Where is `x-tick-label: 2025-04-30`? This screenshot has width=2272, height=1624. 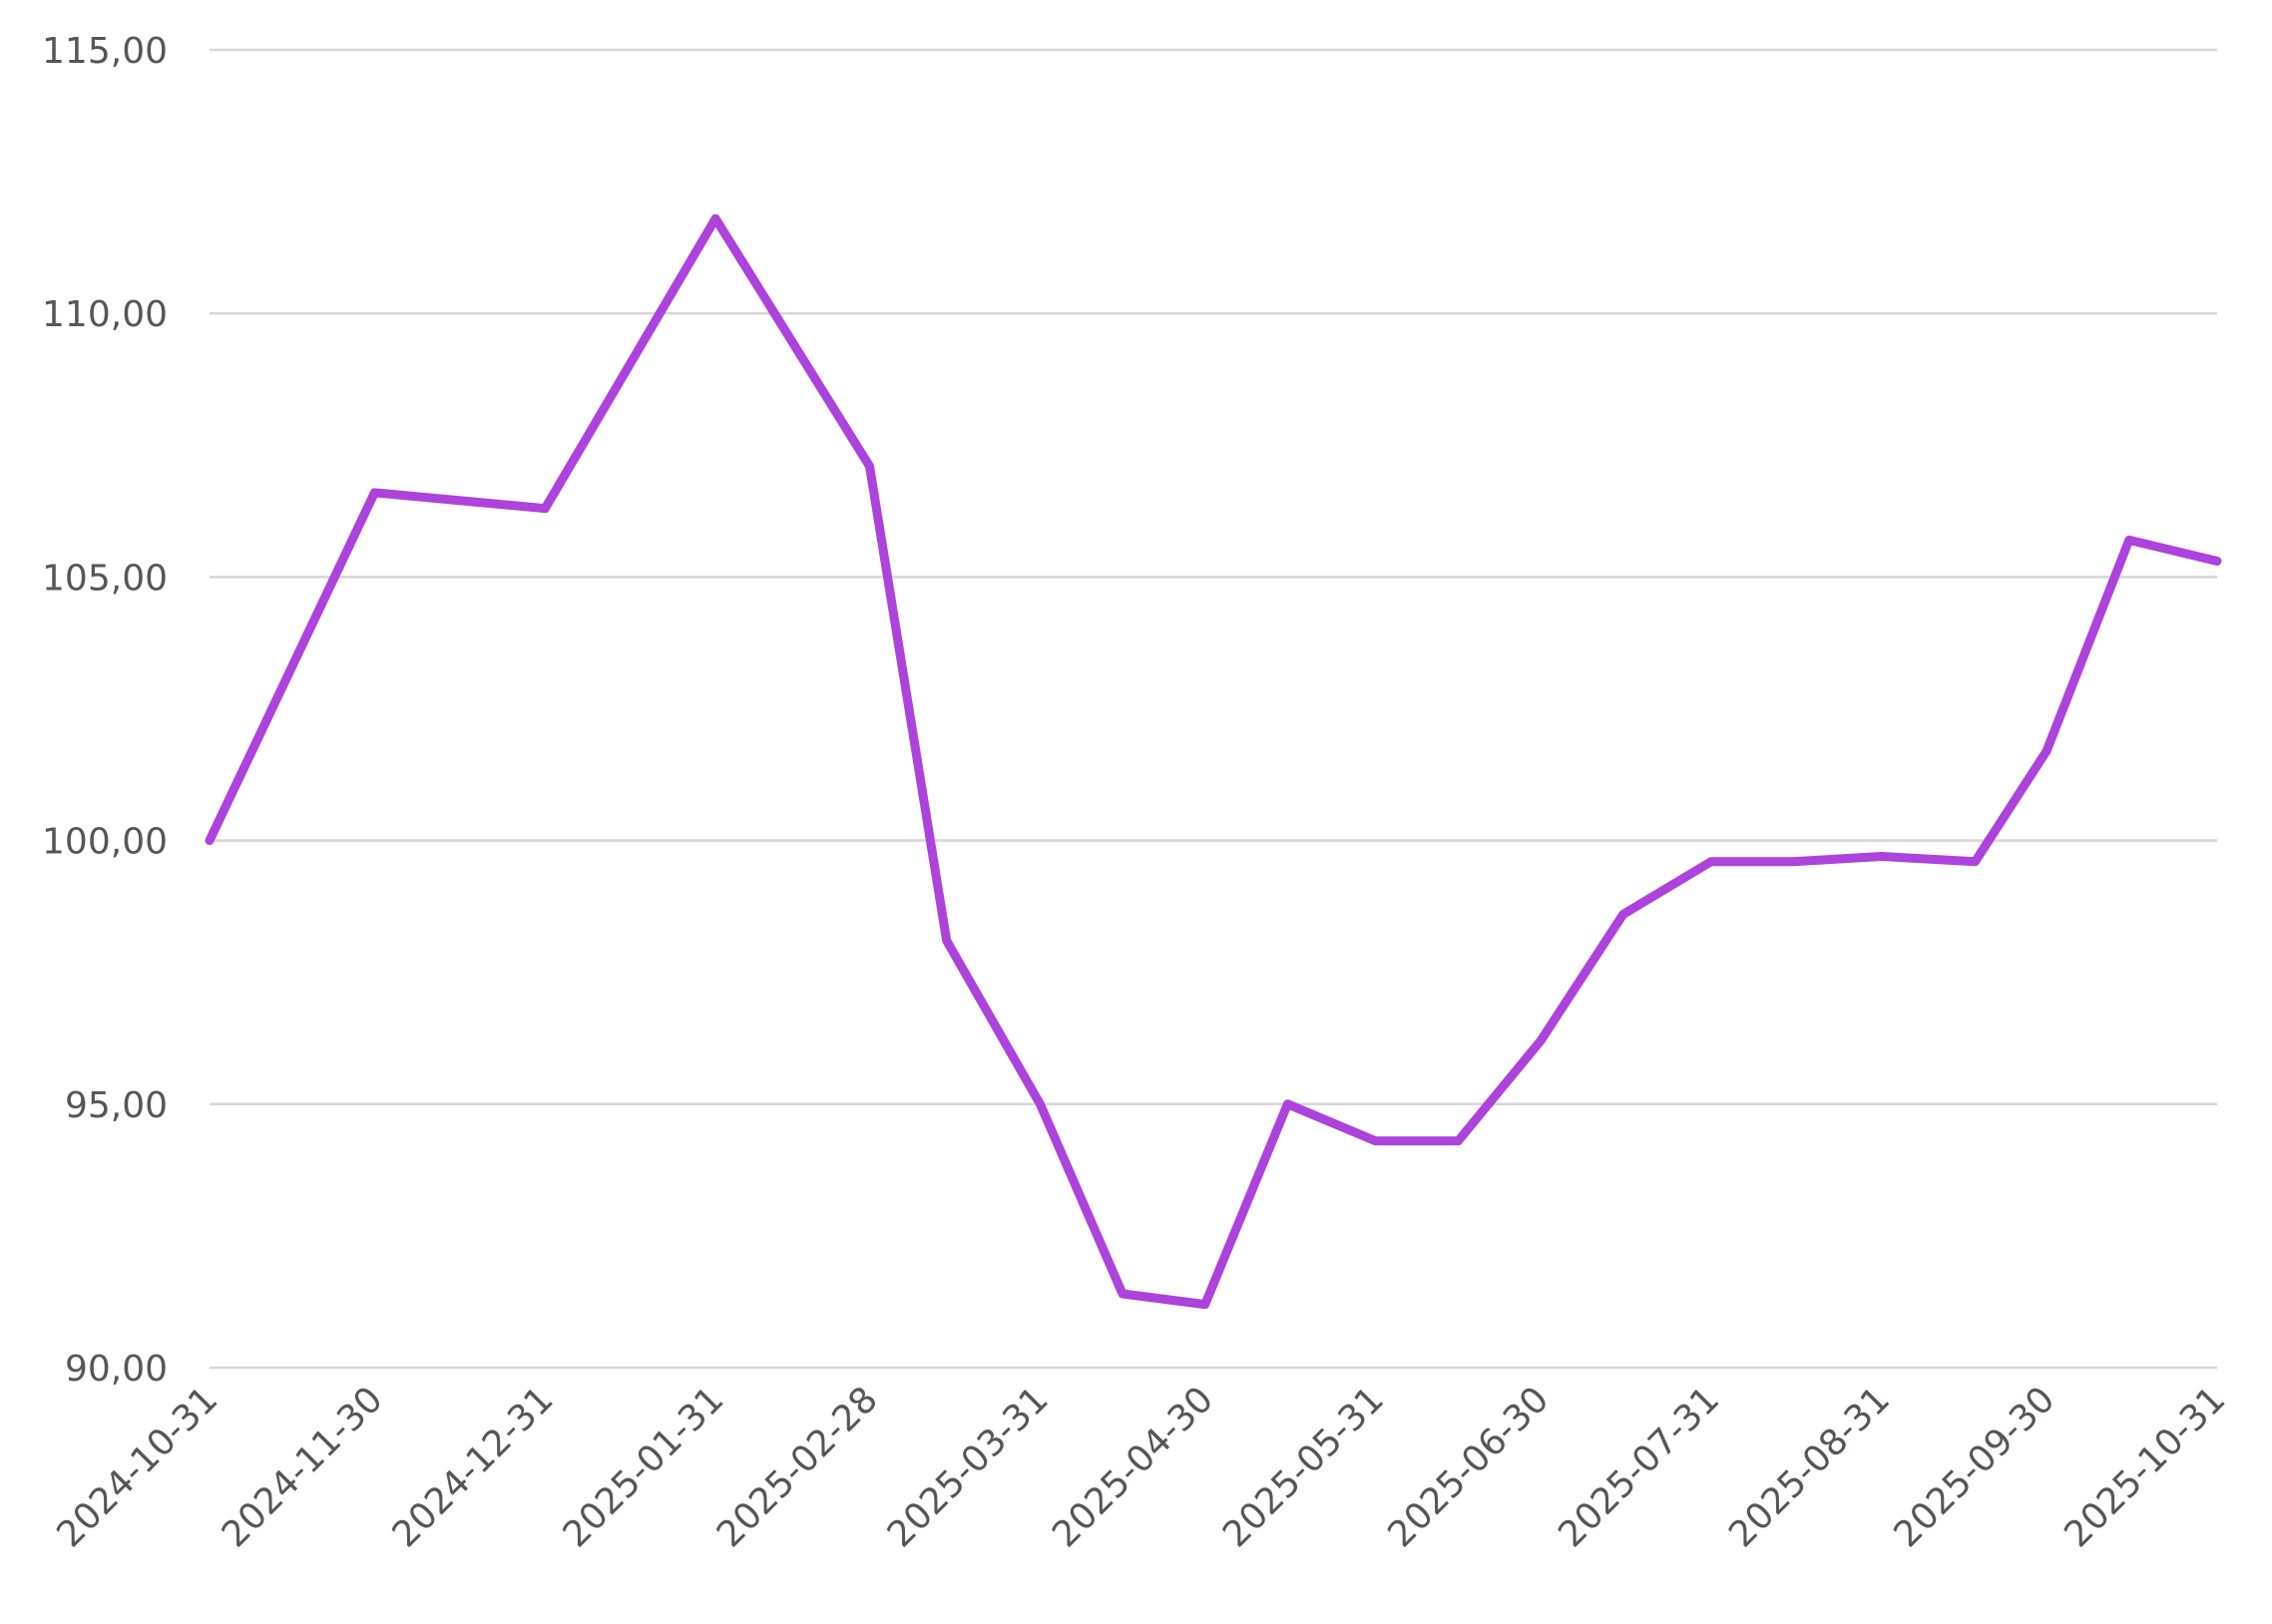
x-tick-label: 2025-04-30 is located at coordinates (1133, 1467).